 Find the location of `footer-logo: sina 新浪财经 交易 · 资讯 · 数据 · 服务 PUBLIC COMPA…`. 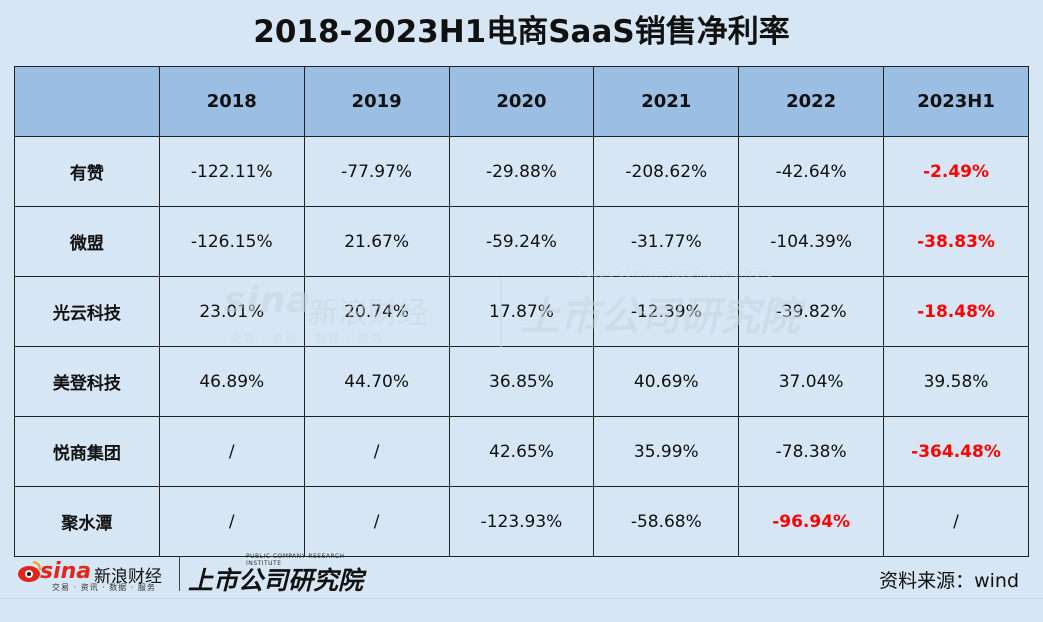

footer-logo: sina 新浪财经 交易 · 资讯 · 数据 · 服务 PUBLIC COMPA… is located at coordinates (194, 574).